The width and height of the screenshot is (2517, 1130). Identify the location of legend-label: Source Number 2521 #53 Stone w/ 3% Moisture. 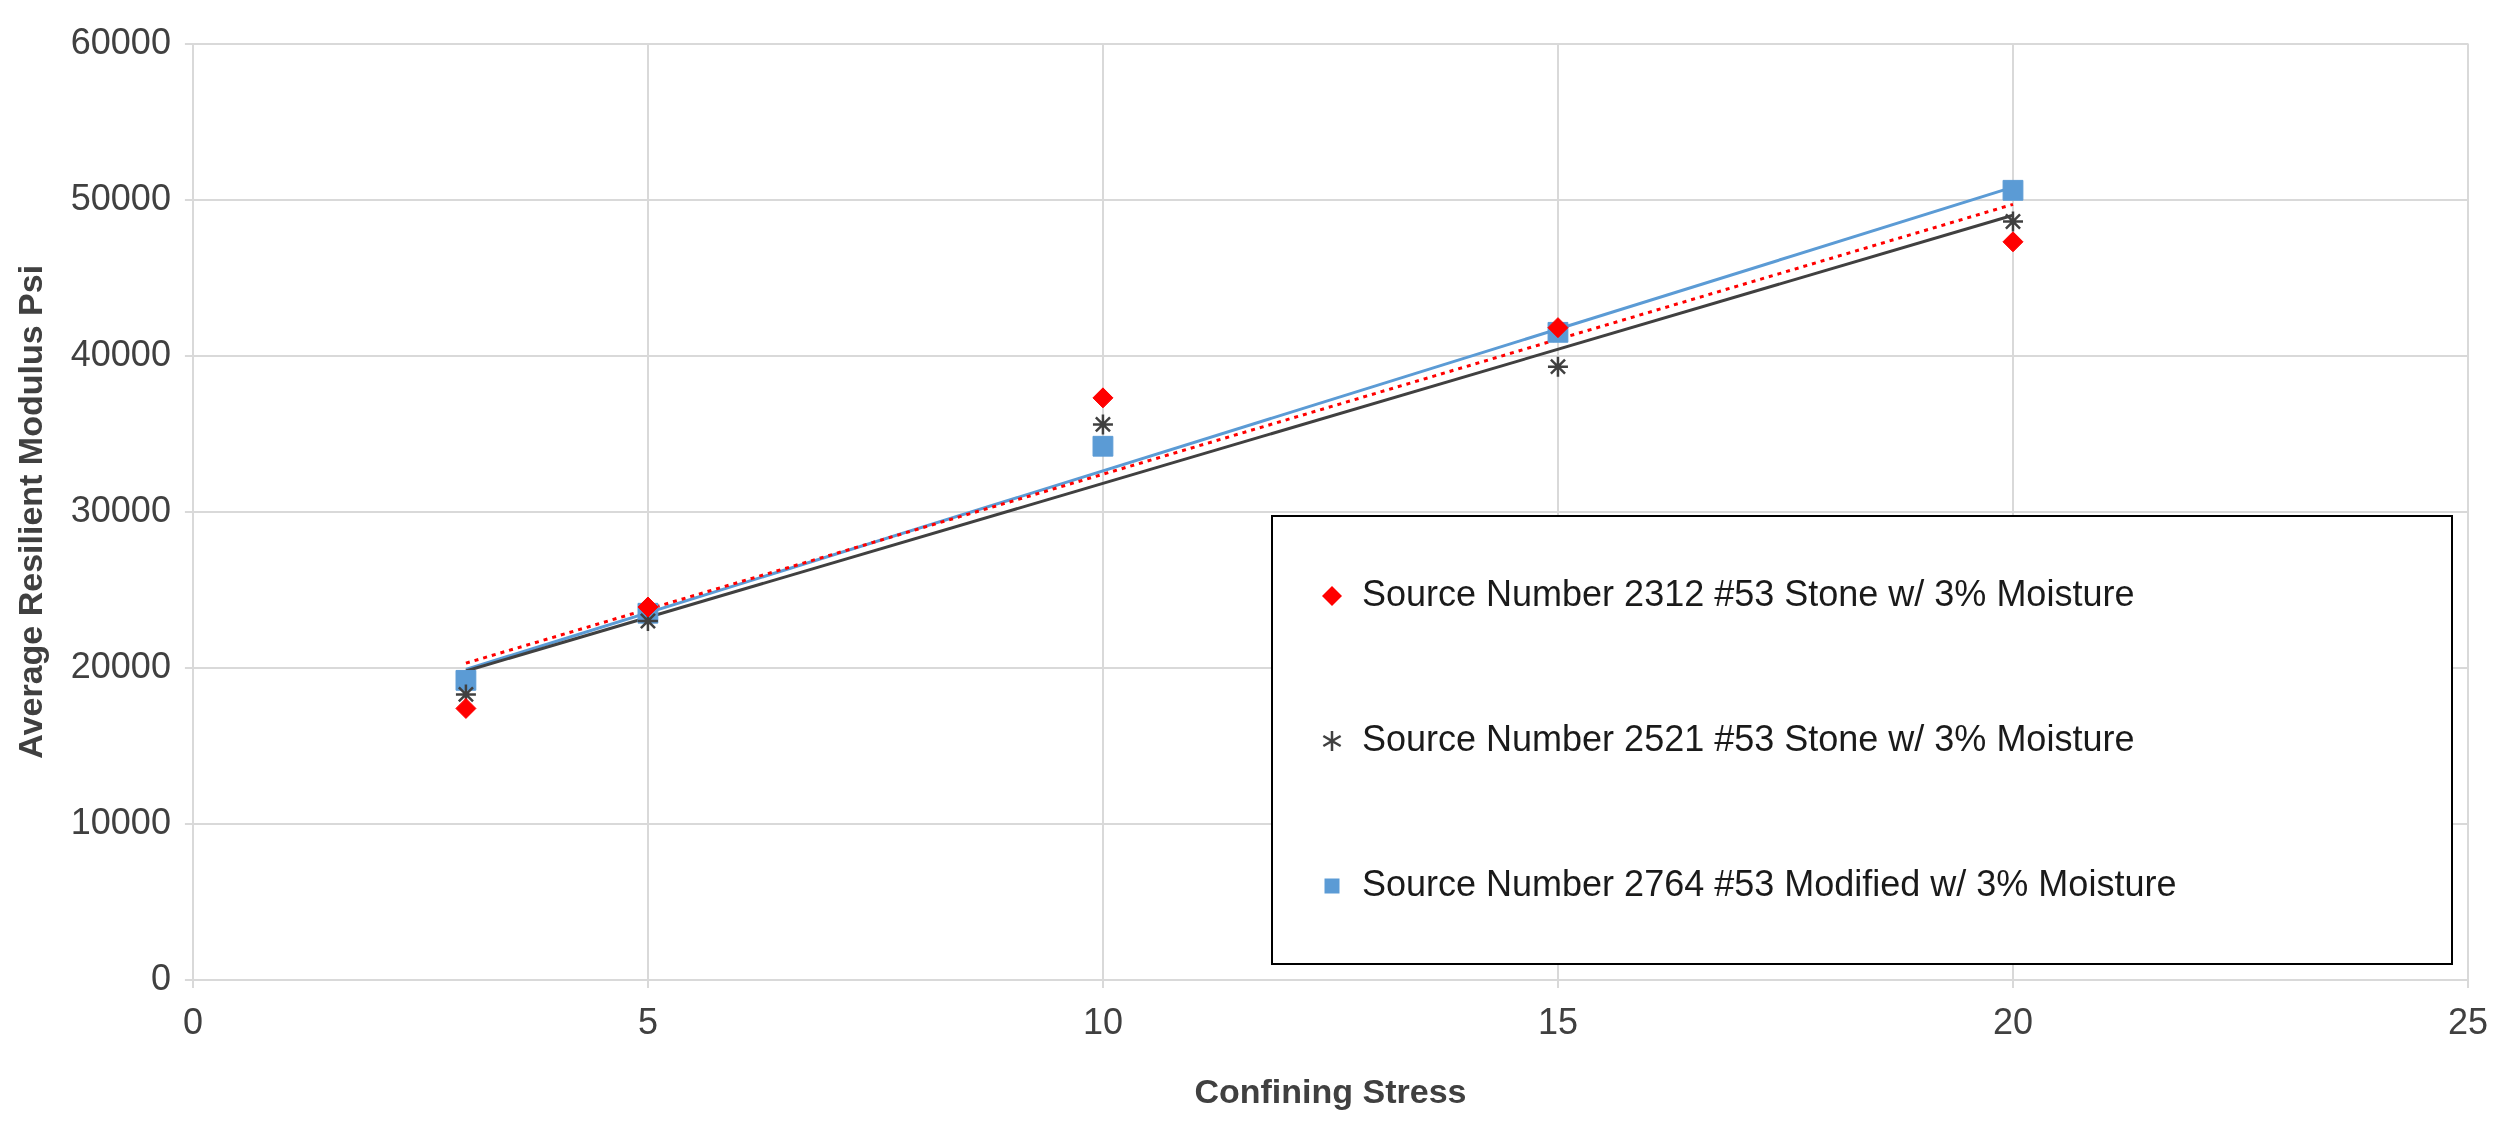
(1748, 738).